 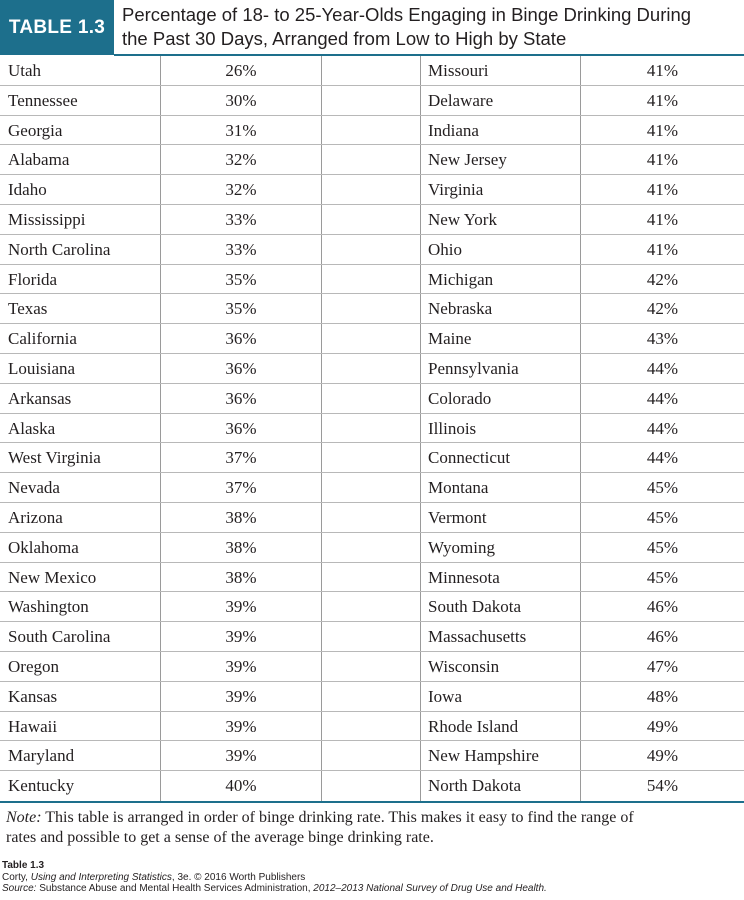 I want to click on table-row: Maryland 39% New Hampshire 49%, so click(x=372, y=756).